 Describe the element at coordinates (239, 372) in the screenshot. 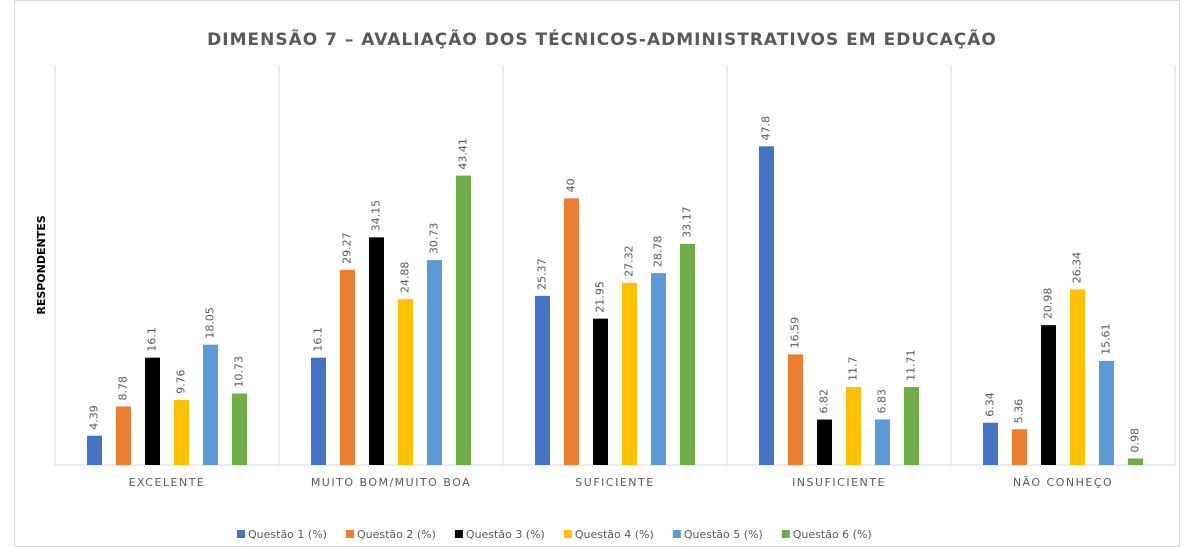

I see `value-label: 10.73` at that location.